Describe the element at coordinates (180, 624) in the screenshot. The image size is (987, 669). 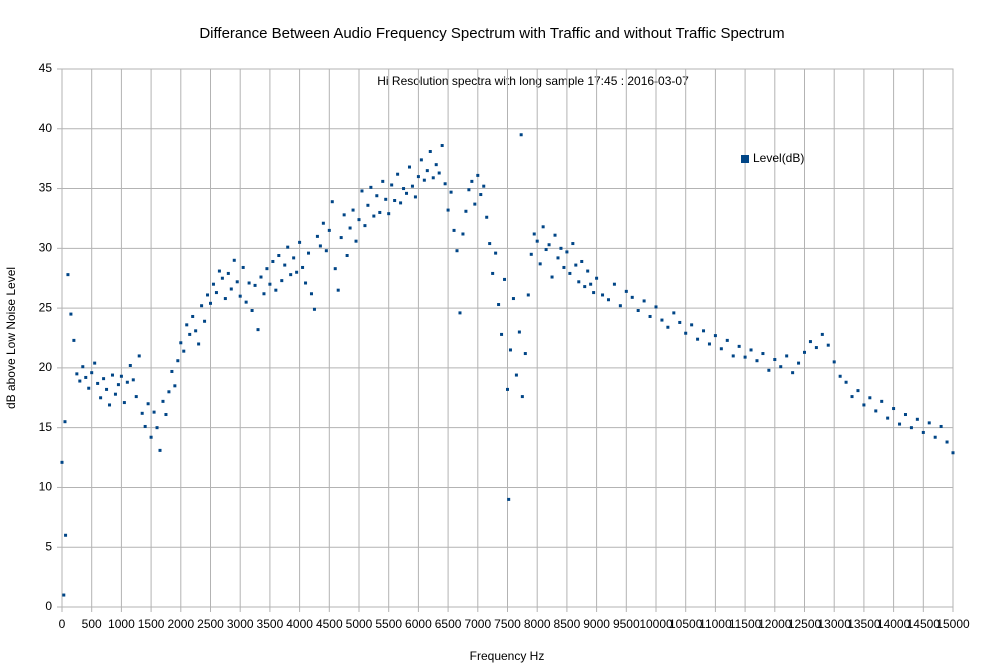
I see `x-tick-label: 2000` at that location.